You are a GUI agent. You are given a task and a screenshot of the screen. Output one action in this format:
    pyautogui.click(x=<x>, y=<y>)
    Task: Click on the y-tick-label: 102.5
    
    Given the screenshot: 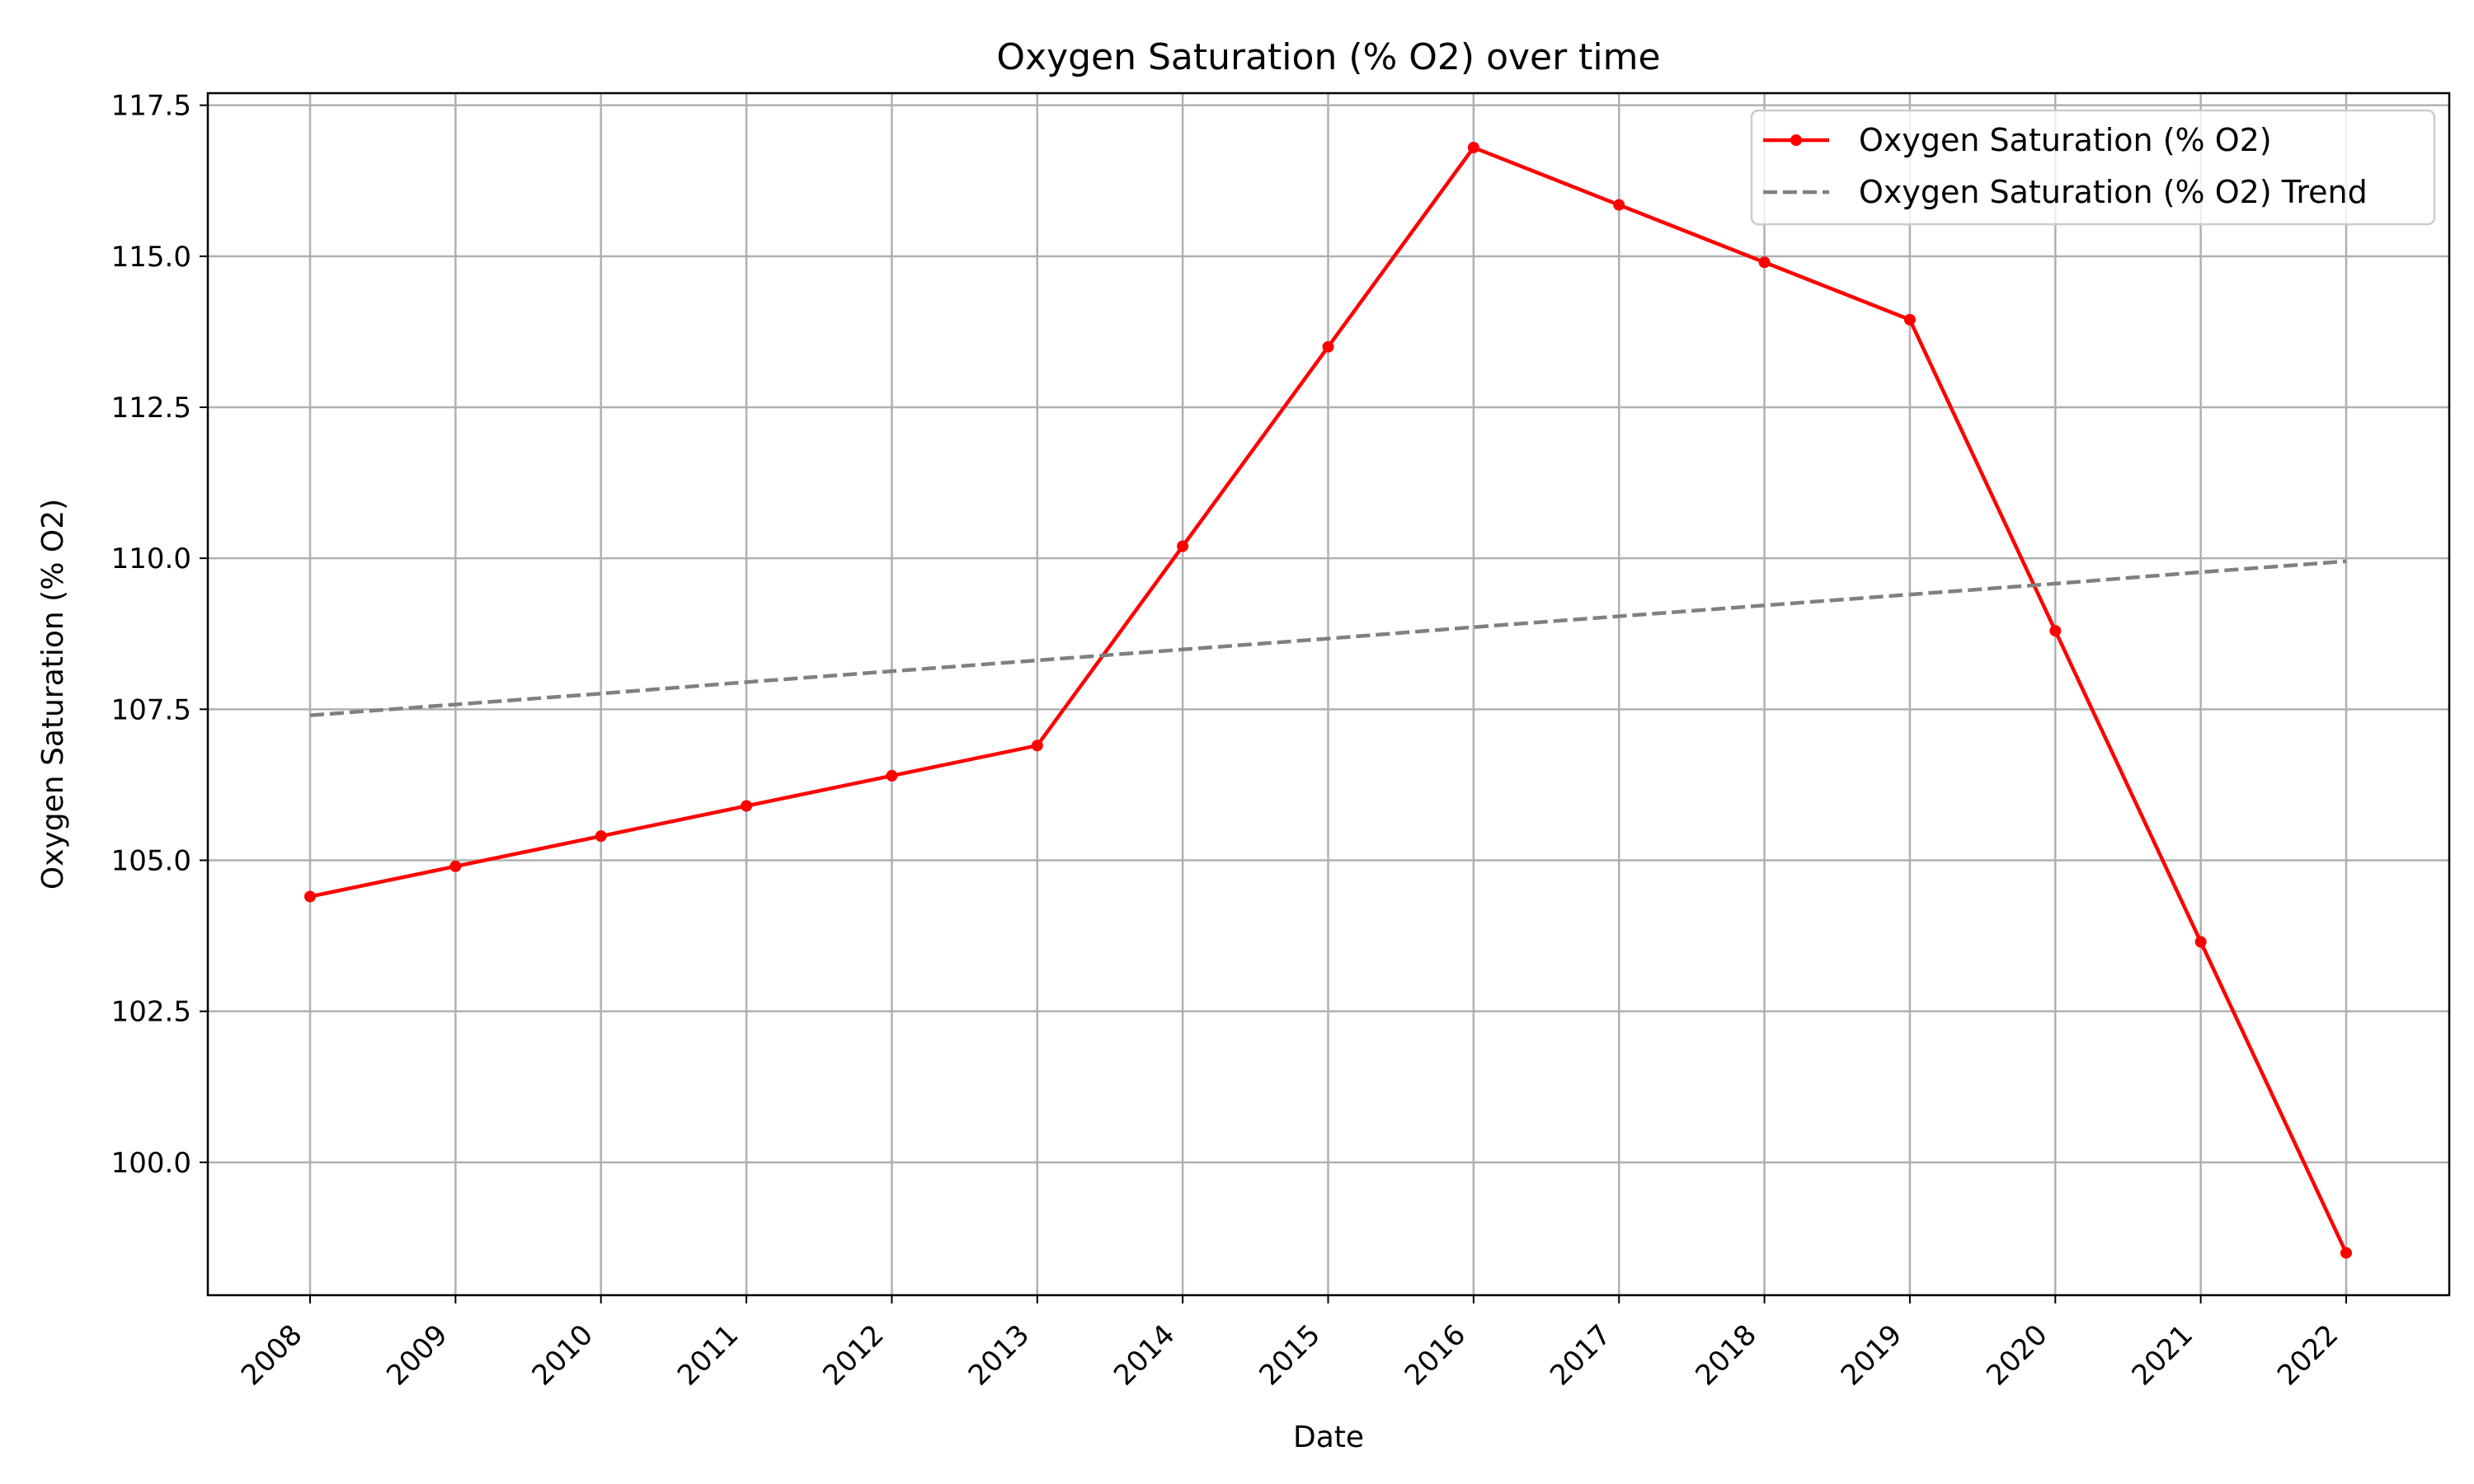 What is the action you would take?
    pyautogui.click(x=151, y=1012)
    